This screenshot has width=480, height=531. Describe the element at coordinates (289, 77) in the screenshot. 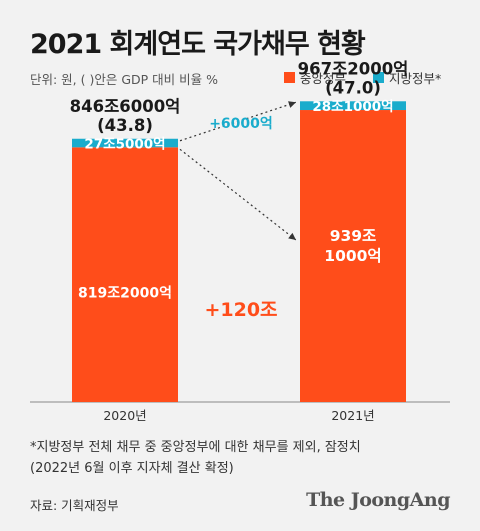

I see `legend-swatch-central` at that location.